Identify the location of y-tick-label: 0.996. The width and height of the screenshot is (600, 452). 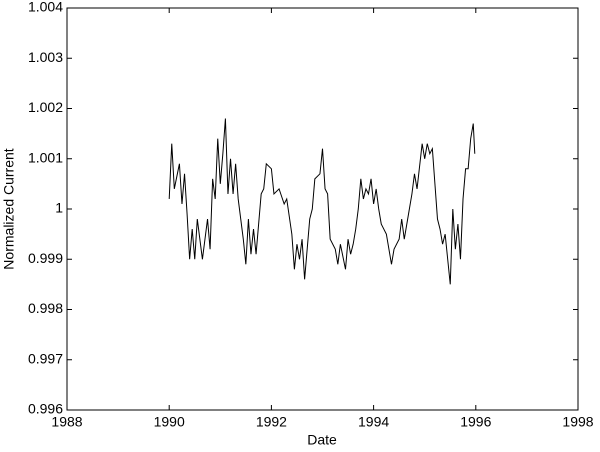
(45, 409).